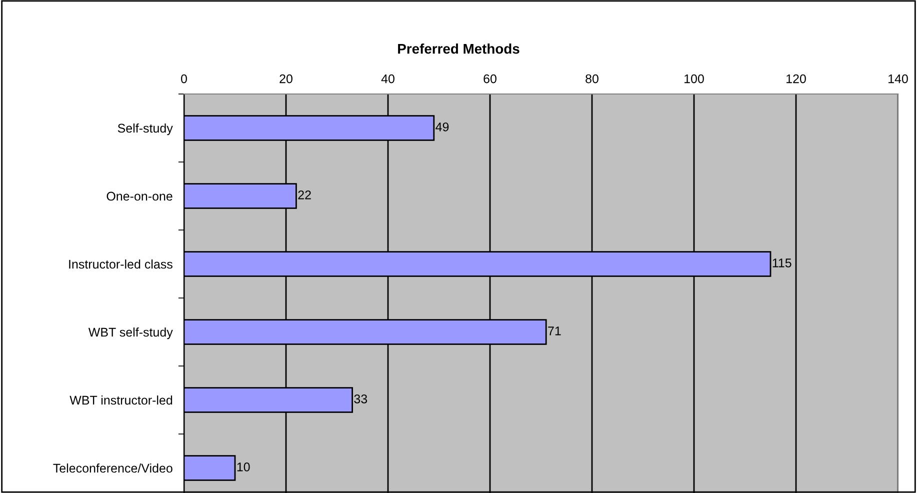 This screenshot has width=917, height=493. Describe the element at coordinates (442, 127) in the screenshot. I see `data-label: 49` at that location.